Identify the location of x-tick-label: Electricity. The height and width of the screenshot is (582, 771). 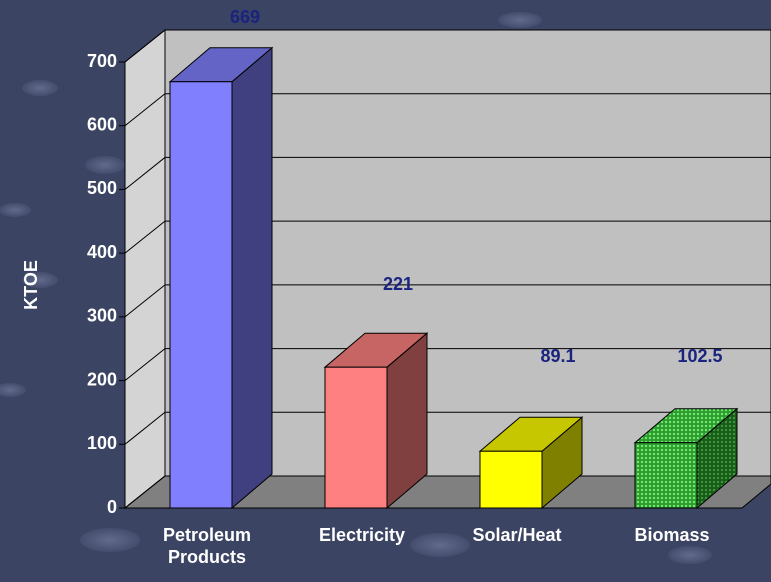
(362, 535).